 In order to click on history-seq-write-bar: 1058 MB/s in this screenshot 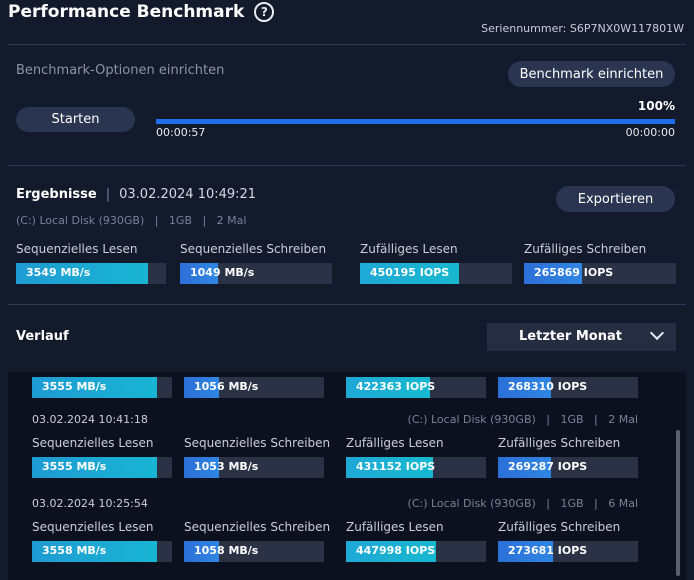, I will do `click(254, 551)`.